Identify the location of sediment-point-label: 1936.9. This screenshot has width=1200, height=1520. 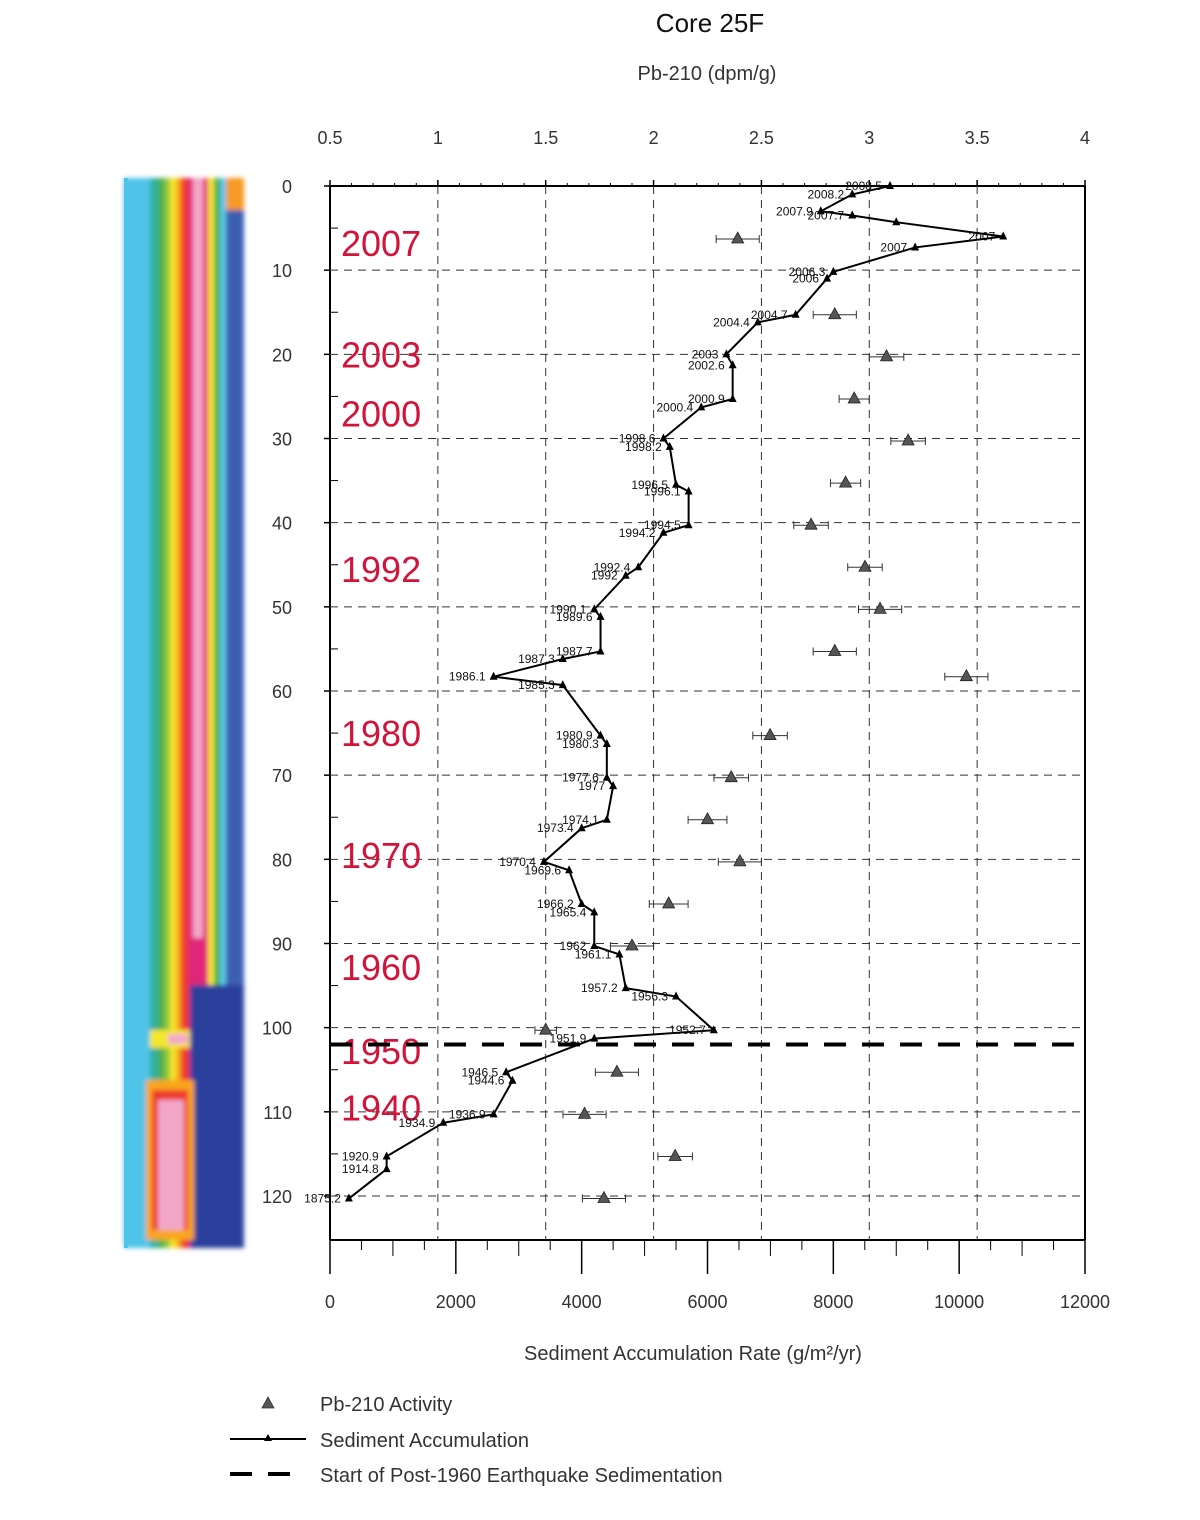
(467, 1114).